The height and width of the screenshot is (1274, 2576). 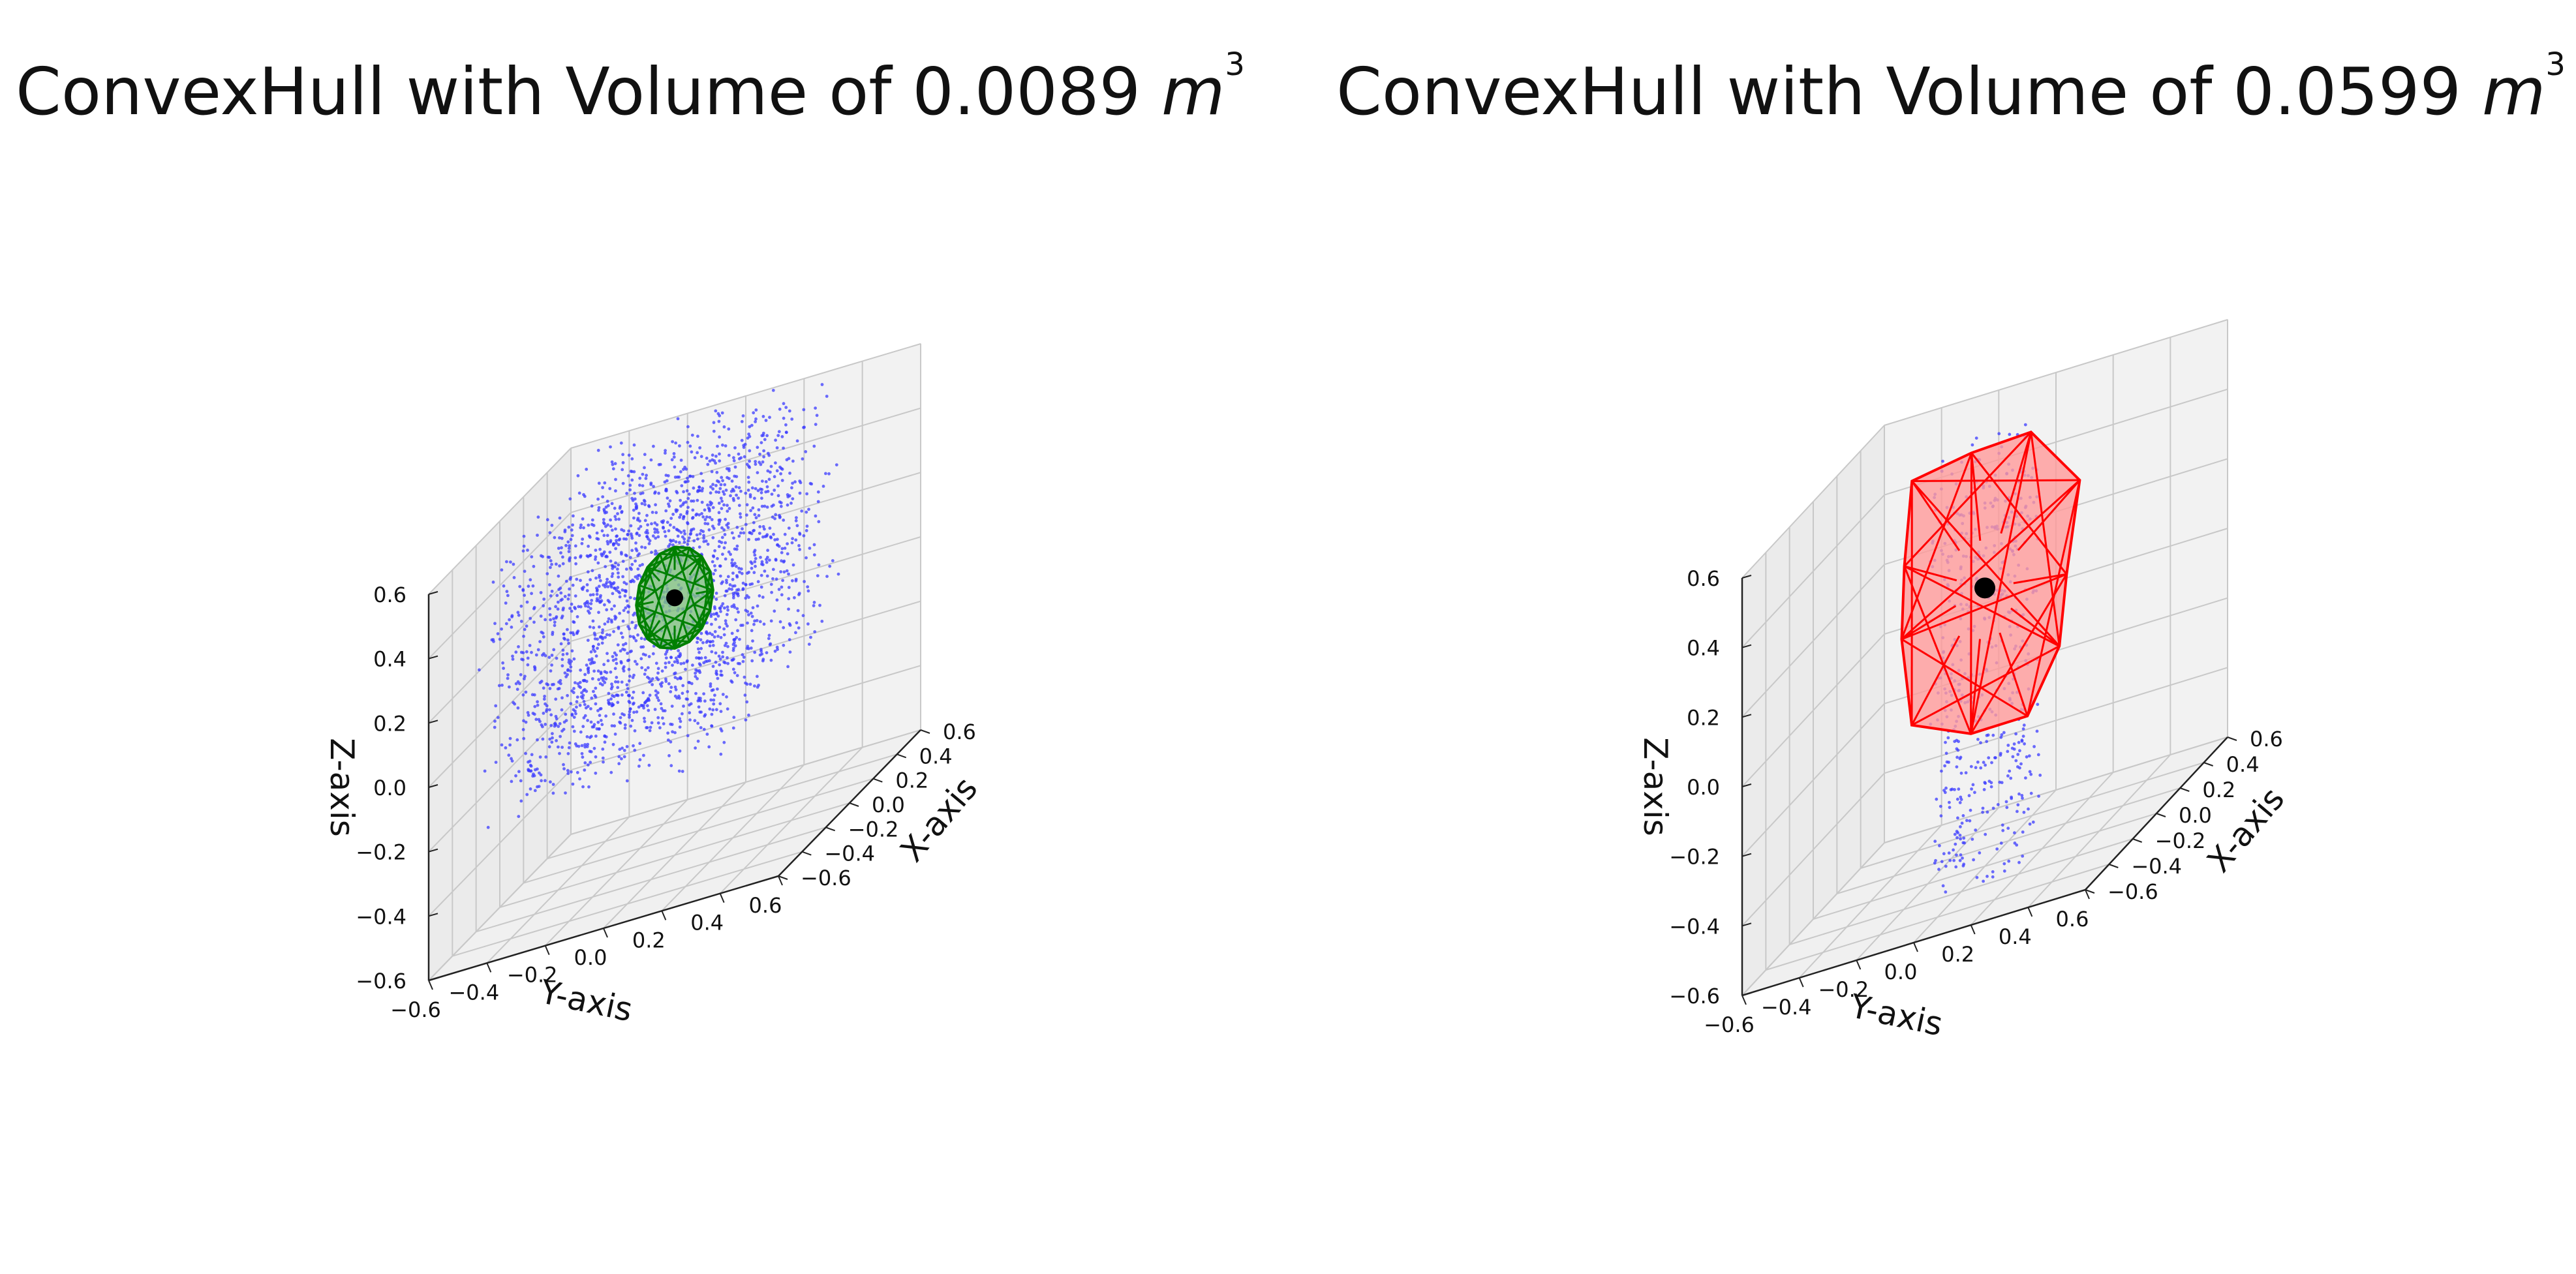 What do you see at coordinates (2180, 841) in the screenshot?
I see `x-tick-label: −0.2` at bounding box center [2180, 841].